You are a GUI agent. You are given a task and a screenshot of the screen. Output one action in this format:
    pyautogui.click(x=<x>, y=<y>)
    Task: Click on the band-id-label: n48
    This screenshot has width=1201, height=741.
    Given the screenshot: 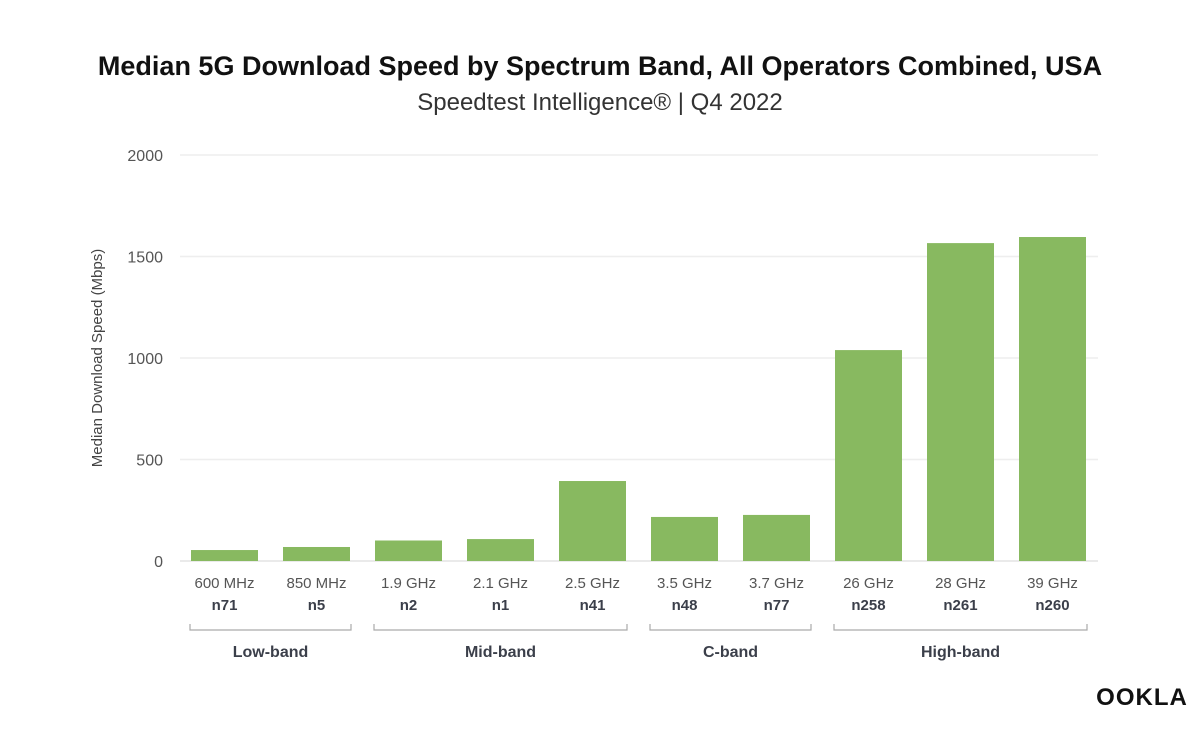 What is the action you would take?
    pyautogui.click(x=685, y=605)
    